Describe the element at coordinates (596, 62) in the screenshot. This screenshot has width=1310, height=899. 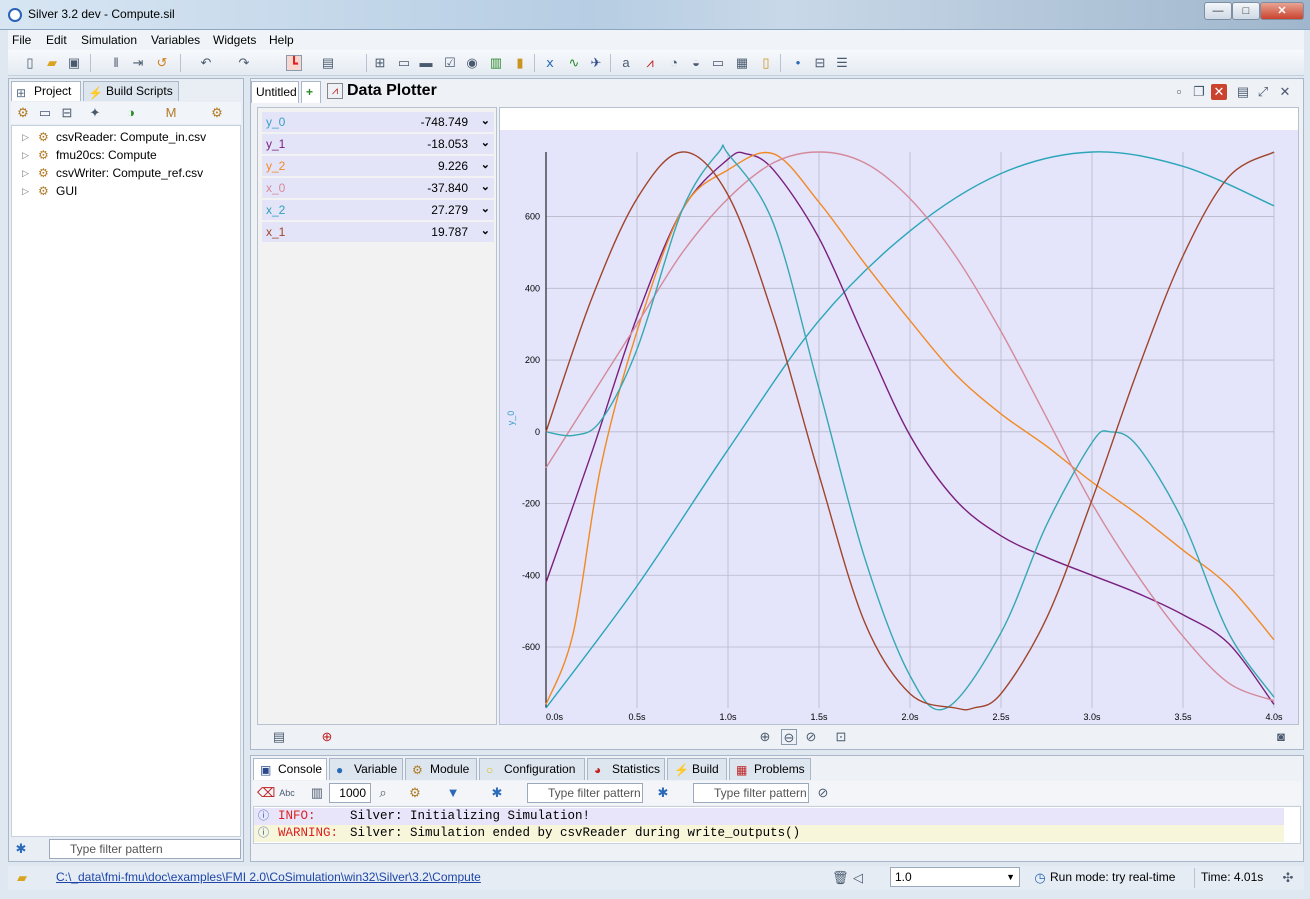
I see `plane-icon: ✈` at that location.